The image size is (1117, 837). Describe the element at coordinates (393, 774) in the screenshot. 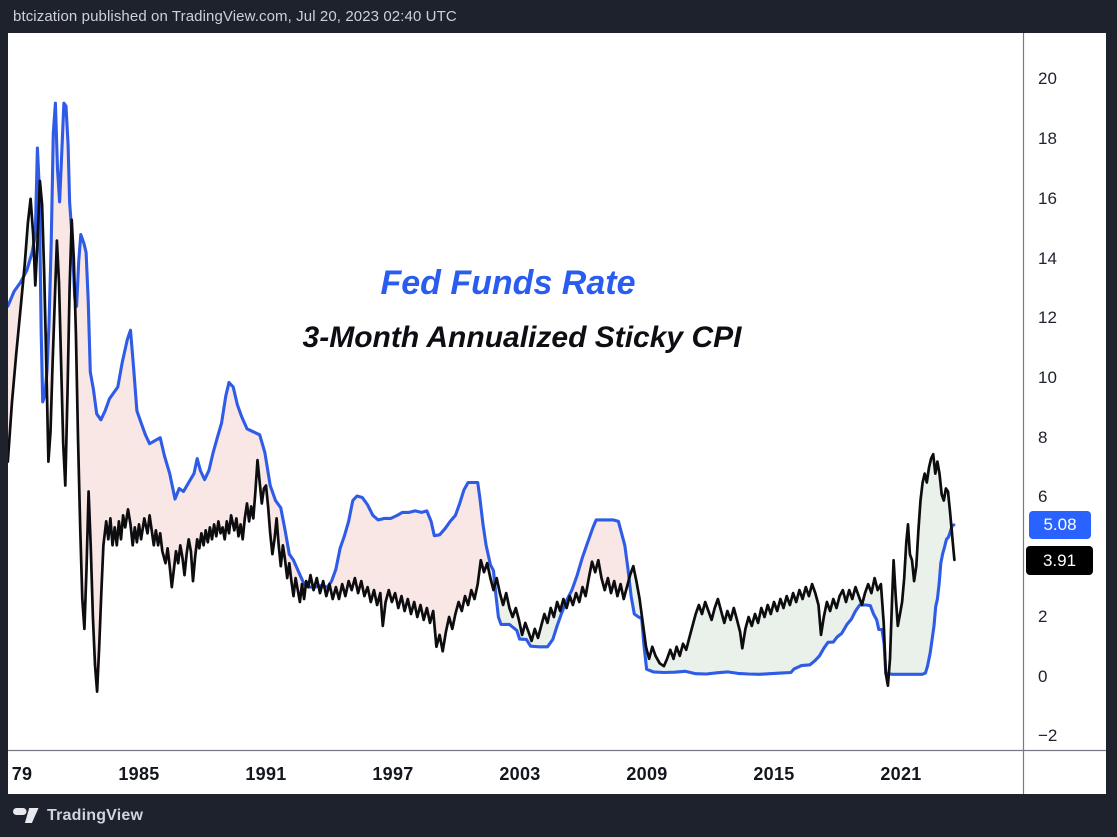

I see `x-axis-tick-1997: 1997` at that location.